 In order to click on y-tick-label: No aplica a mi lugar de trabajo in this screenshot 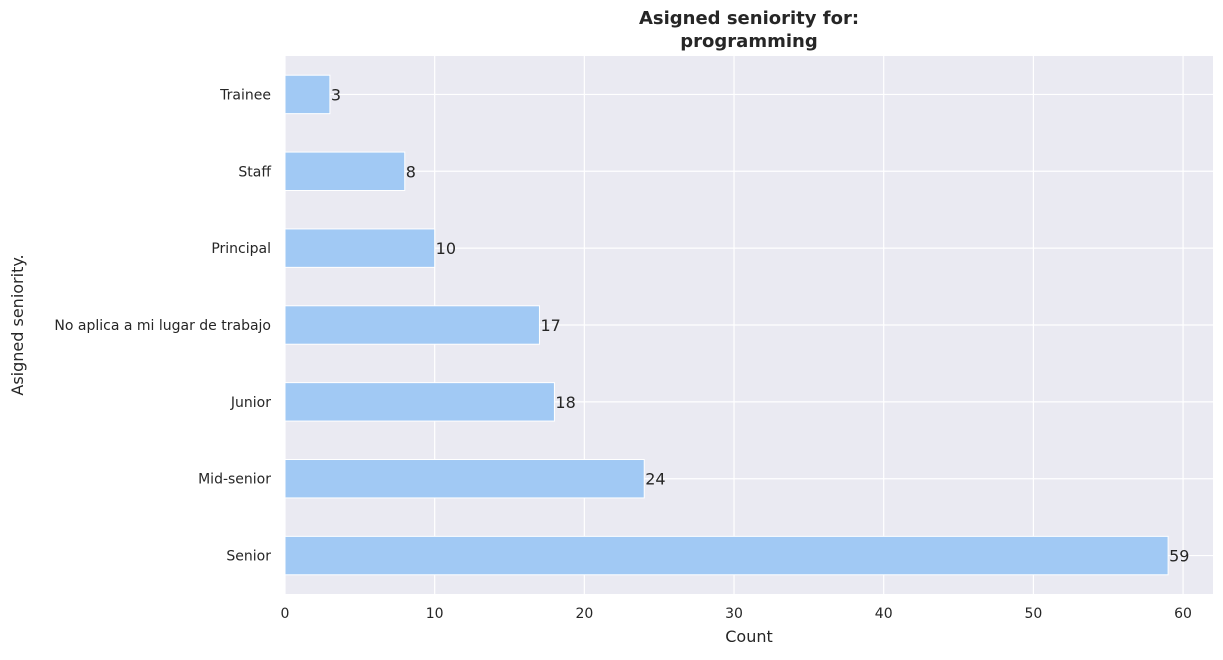, I will do `click(162, 326)`.